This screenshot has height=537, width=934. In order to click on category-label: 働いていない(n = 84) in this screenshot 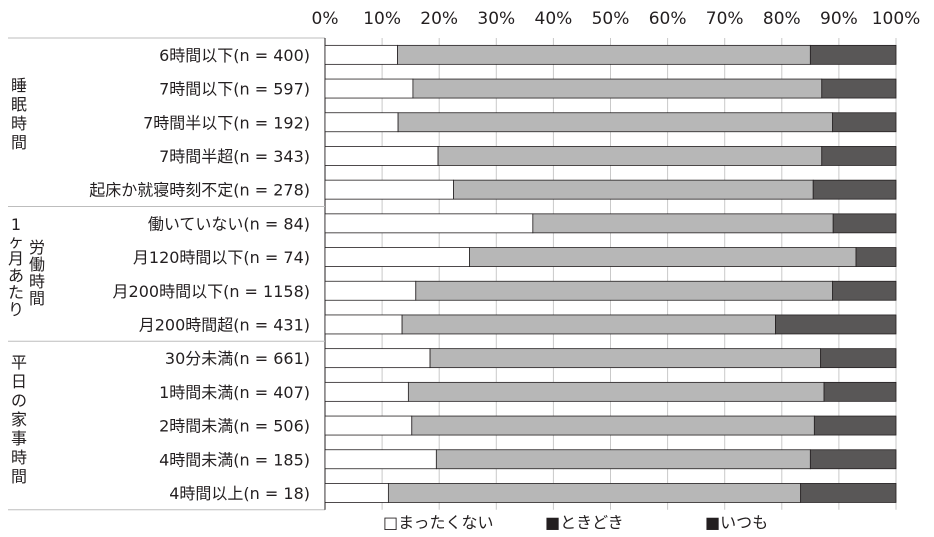, I will do `click(229, 223)`.